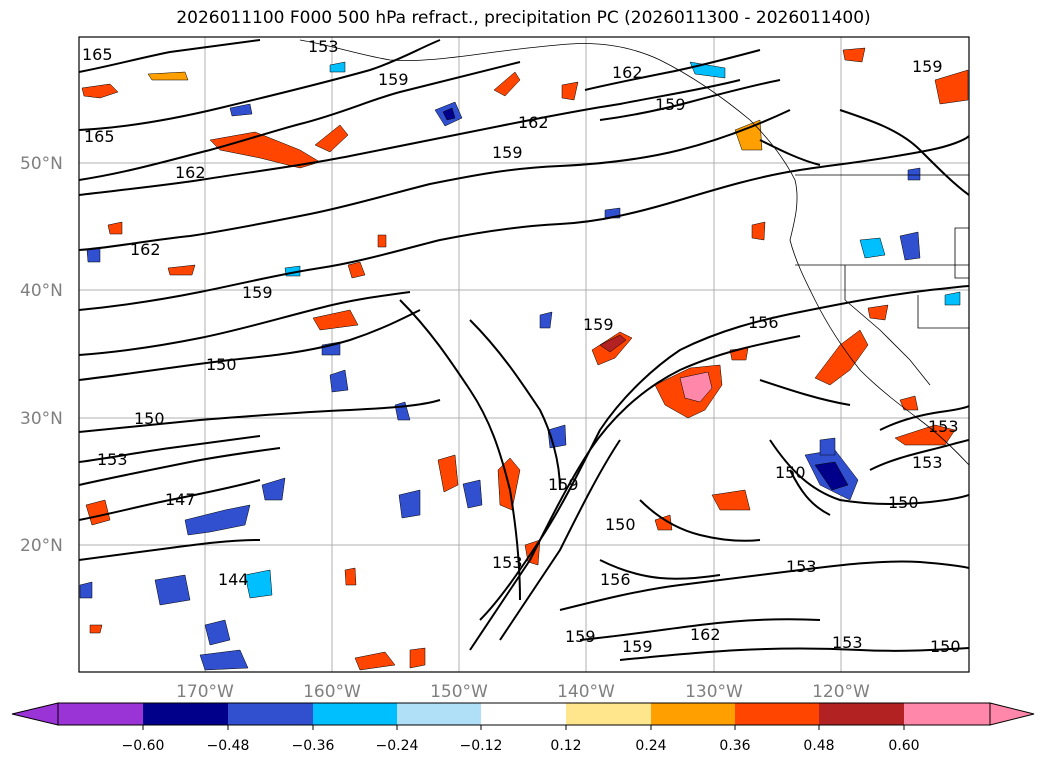  I want to click on contour-label: 144, so click(233, 579).